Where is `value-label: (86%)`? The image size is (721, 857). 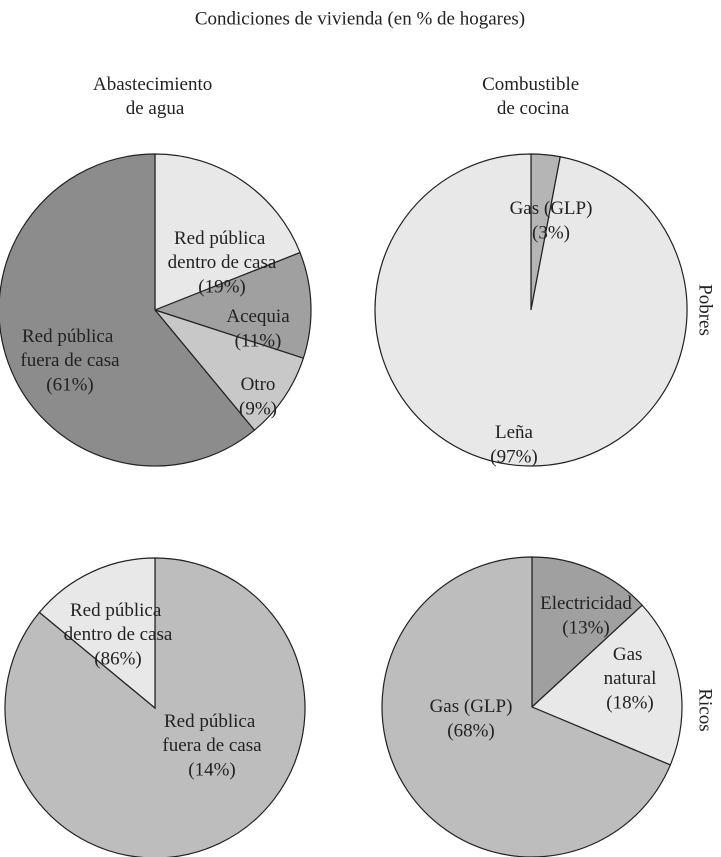 value-label: (86%) is located at coordinates (117, 658).